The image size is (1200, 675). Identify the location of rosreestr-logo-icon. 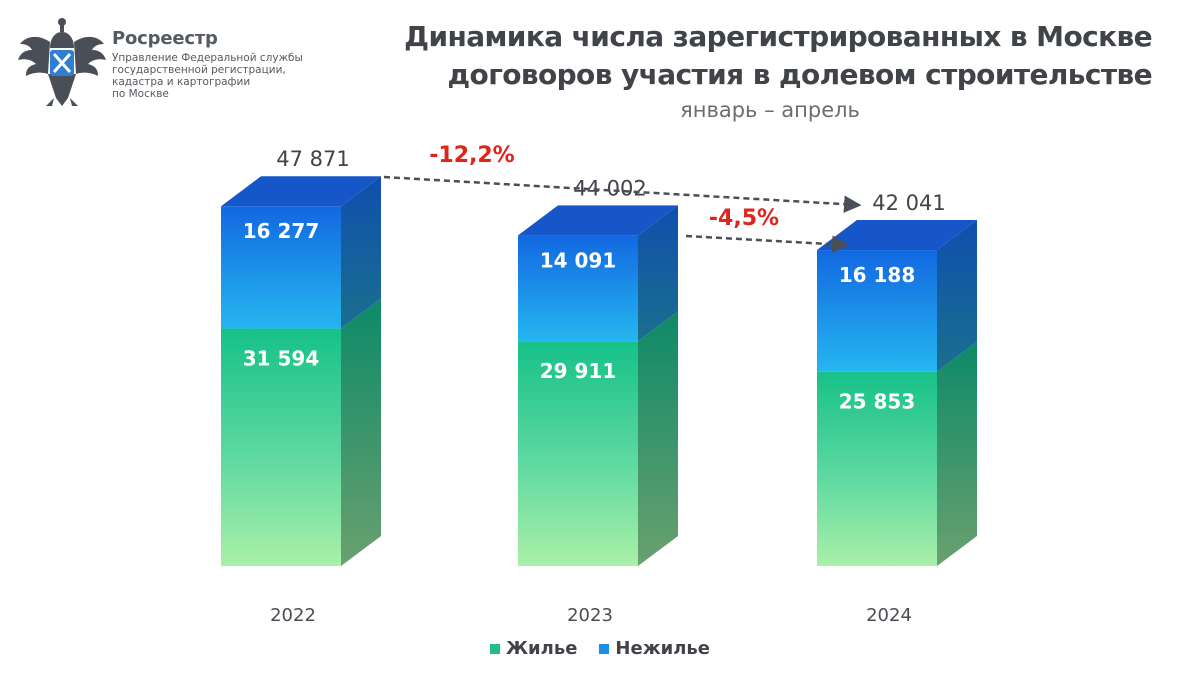
(62, 62).